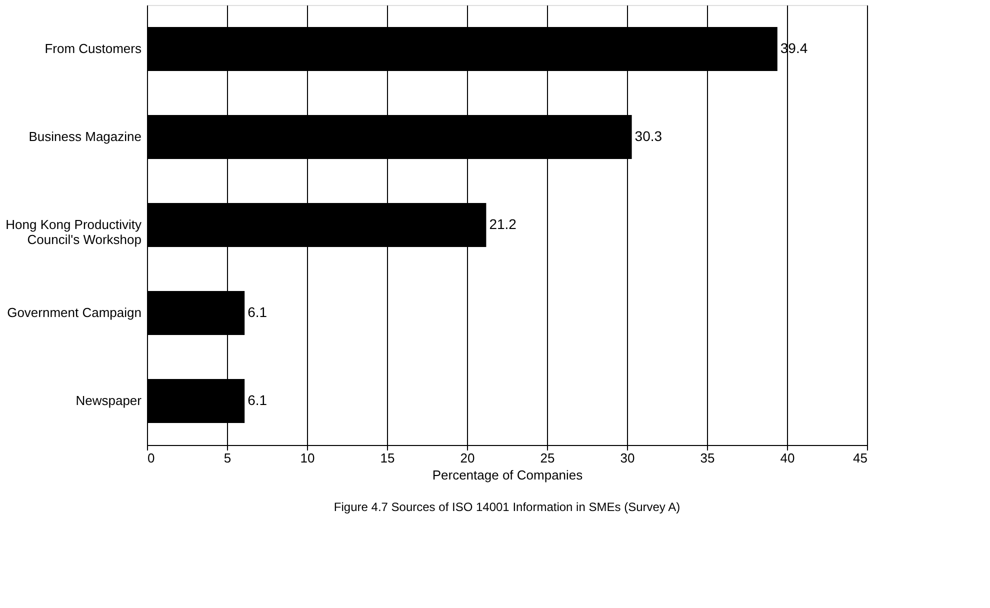 The image size is (990, 608). What do you see at coordinates (228, 458) in the screenshot?
I see `x-tick-label: 5` at bounding box center [228, 458].